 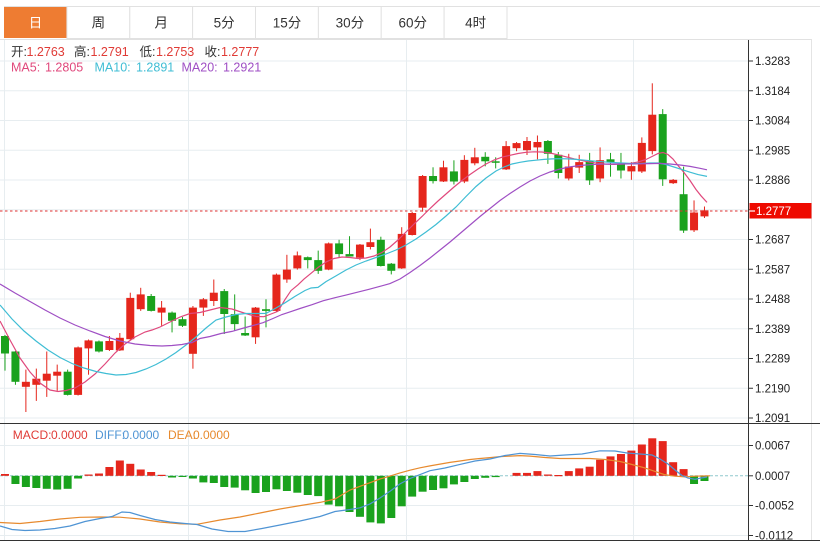 What do you see at coordinates (772, 389) in the screenshot?
I see `svg-text: 1.2190` at bounding box center [772, 389].